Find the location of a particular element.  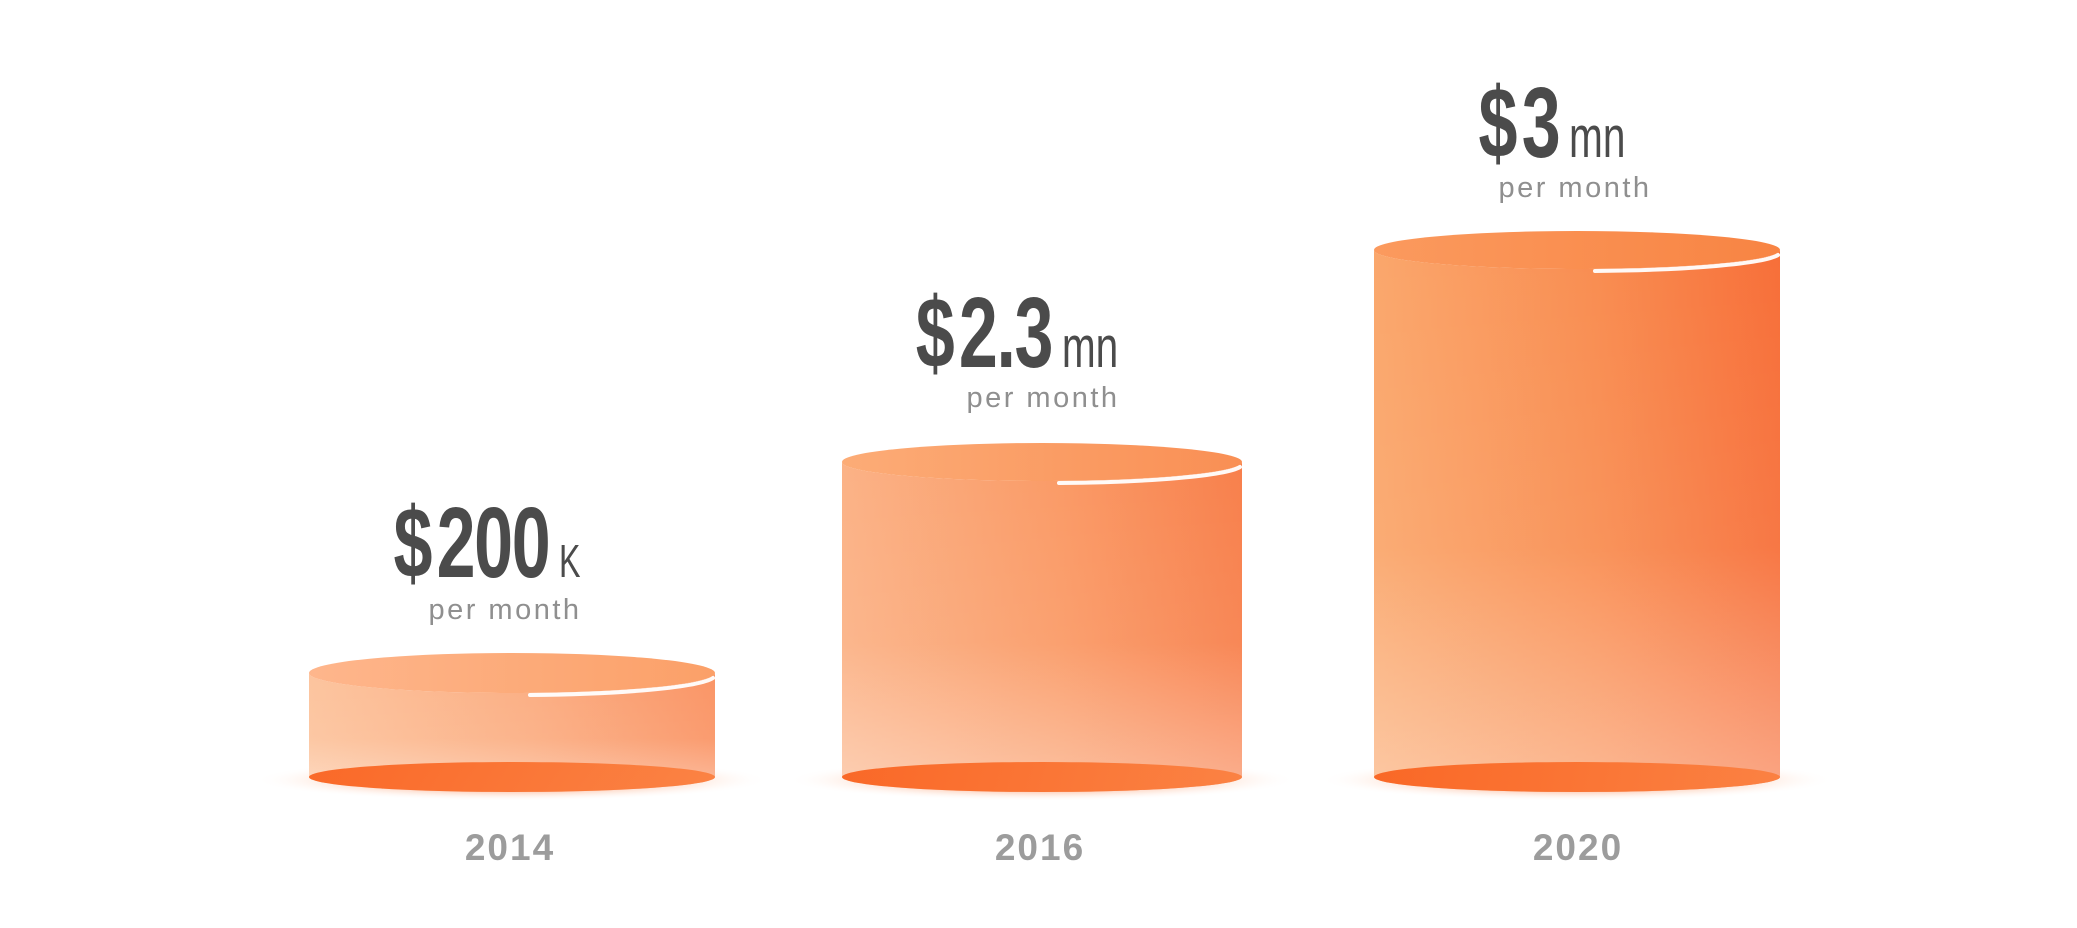

cylinder-base-disc-2016 is located at coordinates (1042, 777).